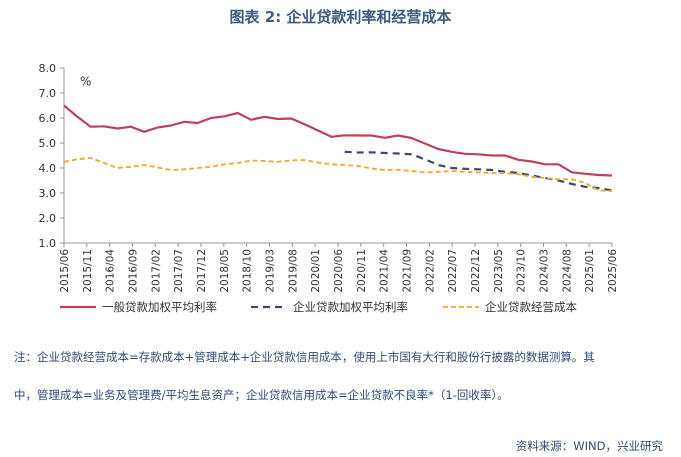  Describe the element at coordinates (522, 271) in the screenshot. I see `x-tick-label: 2023/10` at that location.